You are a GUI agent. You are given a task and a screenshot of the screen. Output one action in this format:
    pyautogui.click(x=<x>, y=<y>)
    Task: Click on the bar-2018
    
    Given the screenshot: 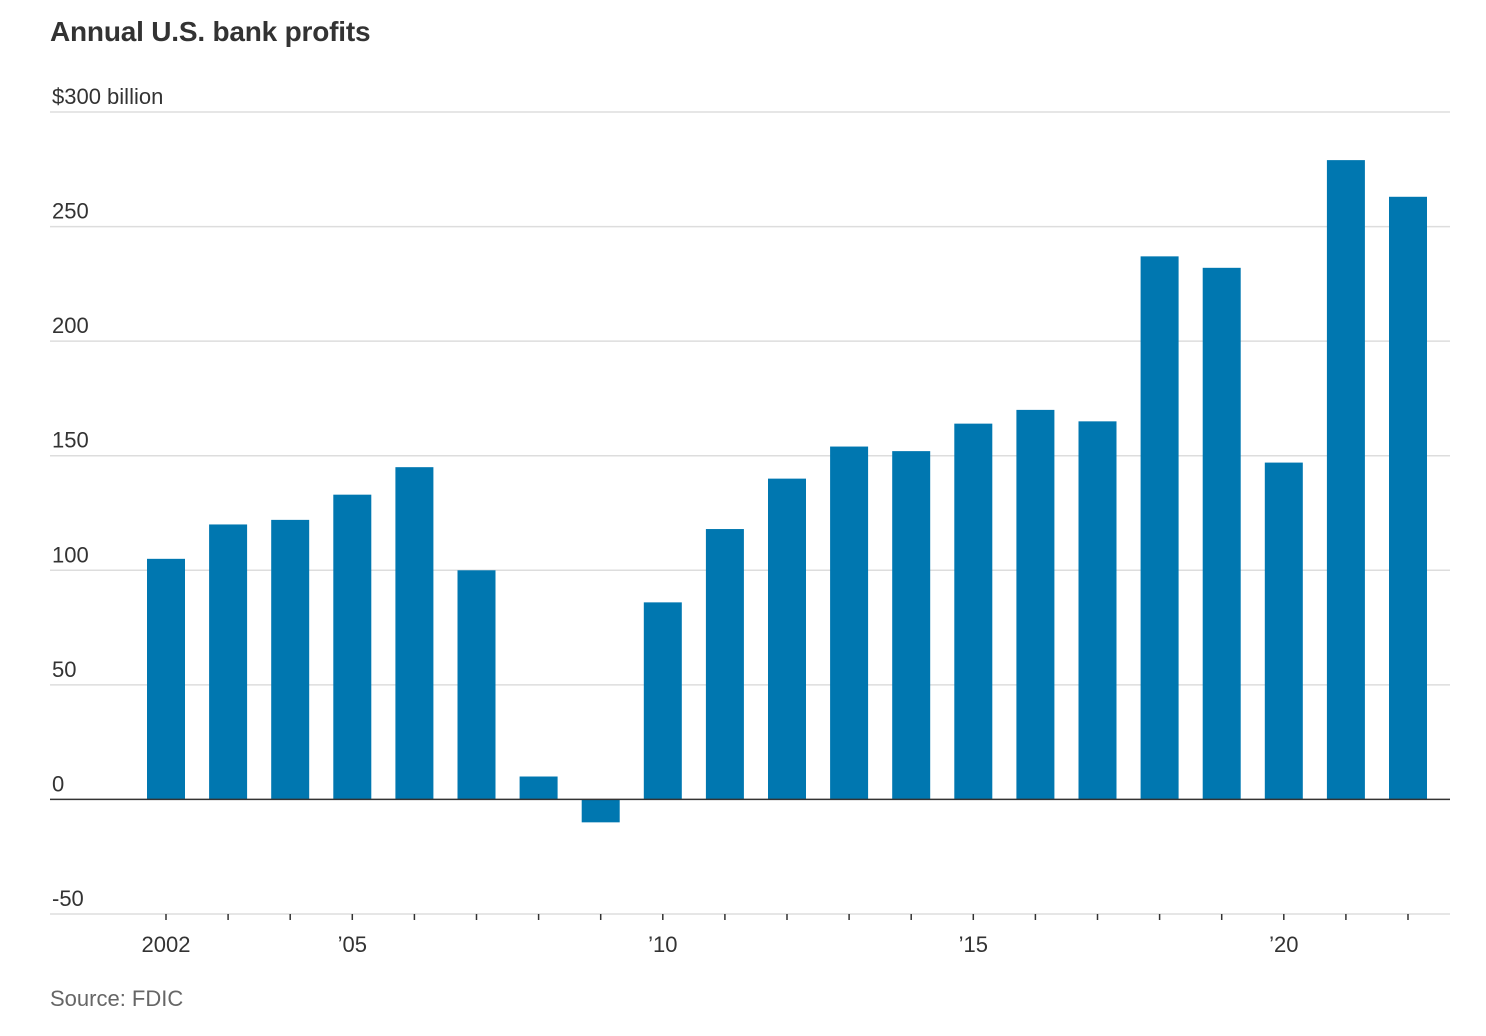 What is the action you would take?
    pyautogui.click(x=1159, y=528)
    